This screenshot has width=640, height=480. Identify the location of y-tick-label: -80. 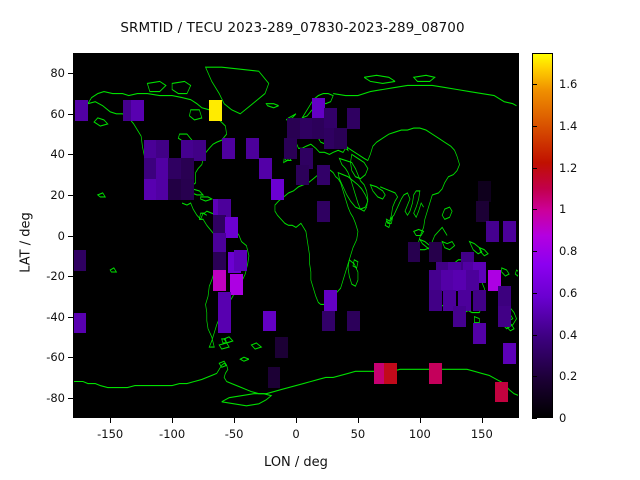
(55, 397).